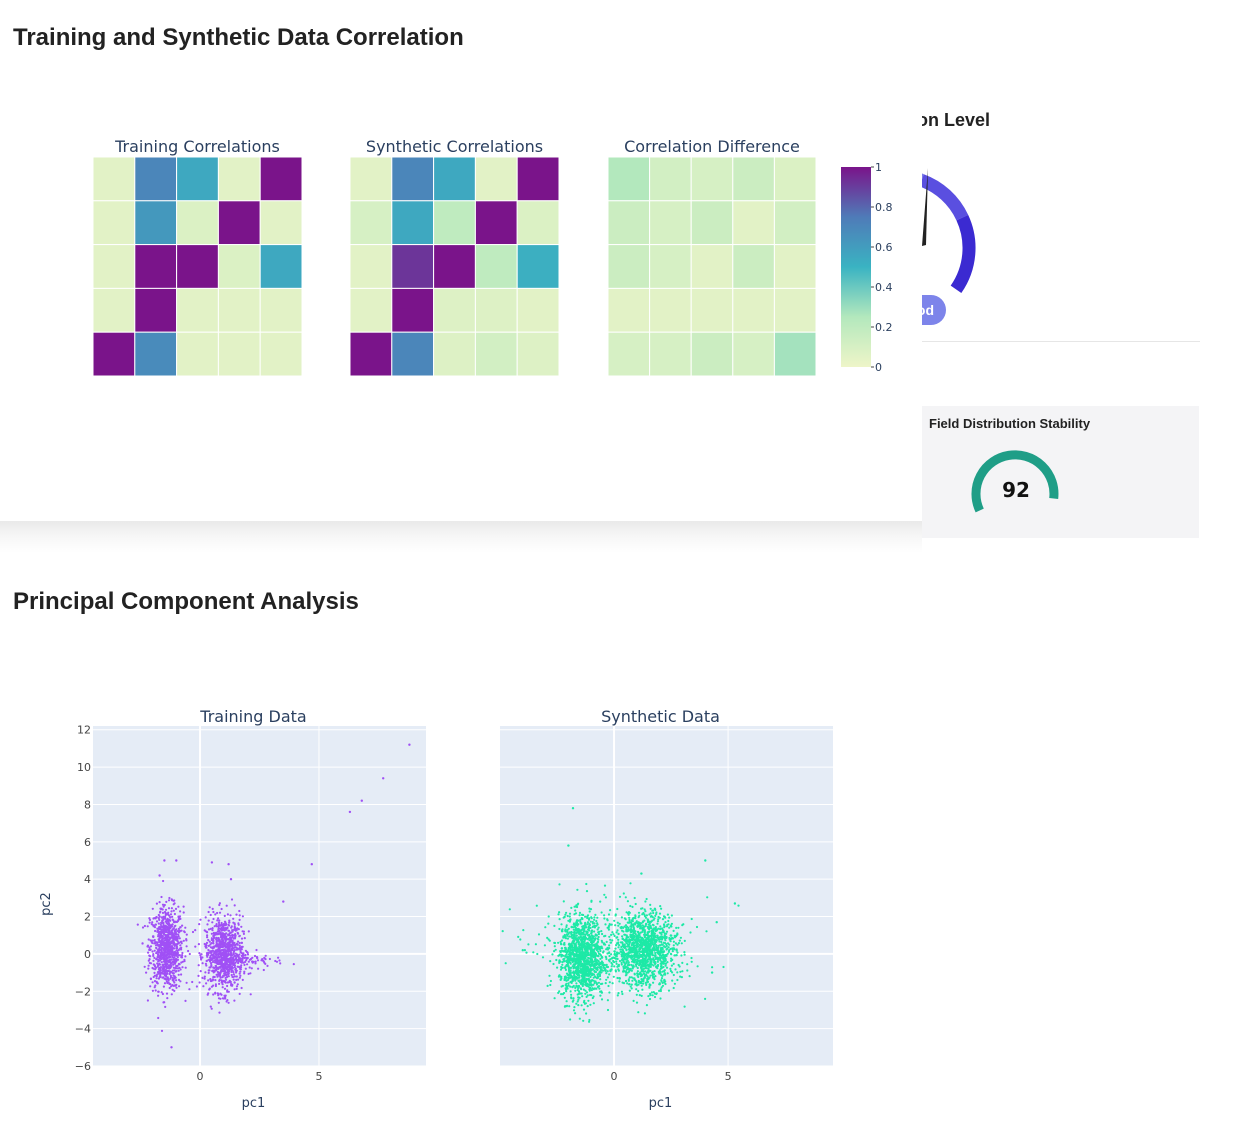 The image size is (1247, 1141). What do you see at coordinates (461, 537) in the screenshot?
I see `section-divider` at bounding box center [461, 537].